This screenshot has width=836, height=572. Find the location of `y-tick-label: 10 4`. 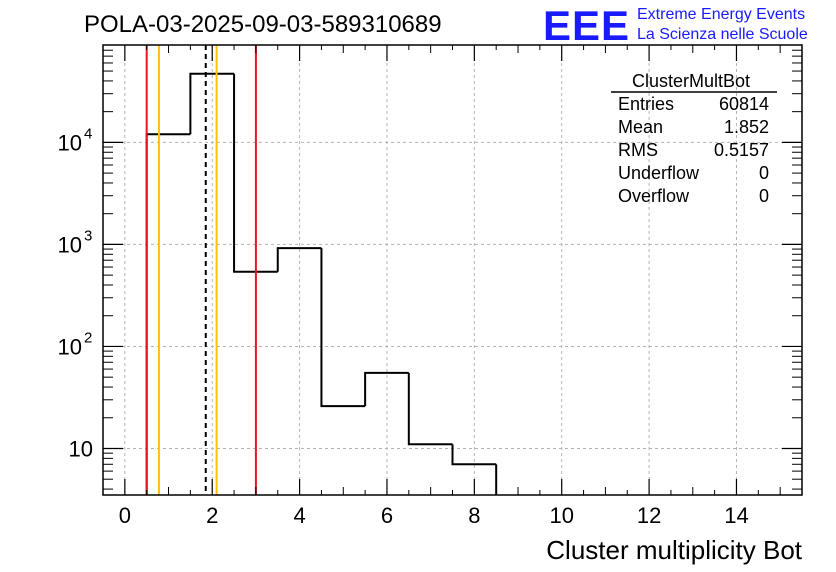

y-tick-label: 10 4 is located at coordinates (75, 140).